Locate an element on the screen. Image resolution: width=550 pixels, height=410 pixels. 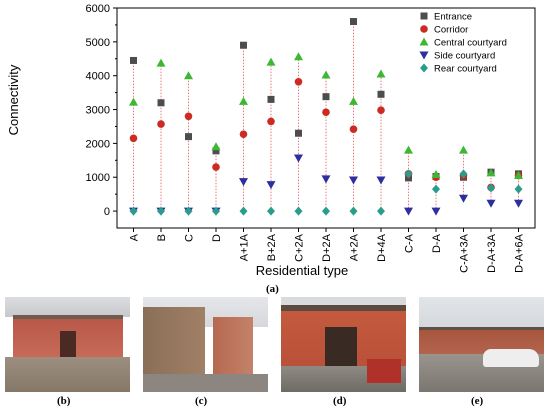
panel-label-d: (d) is located at coordinates (340, 401).